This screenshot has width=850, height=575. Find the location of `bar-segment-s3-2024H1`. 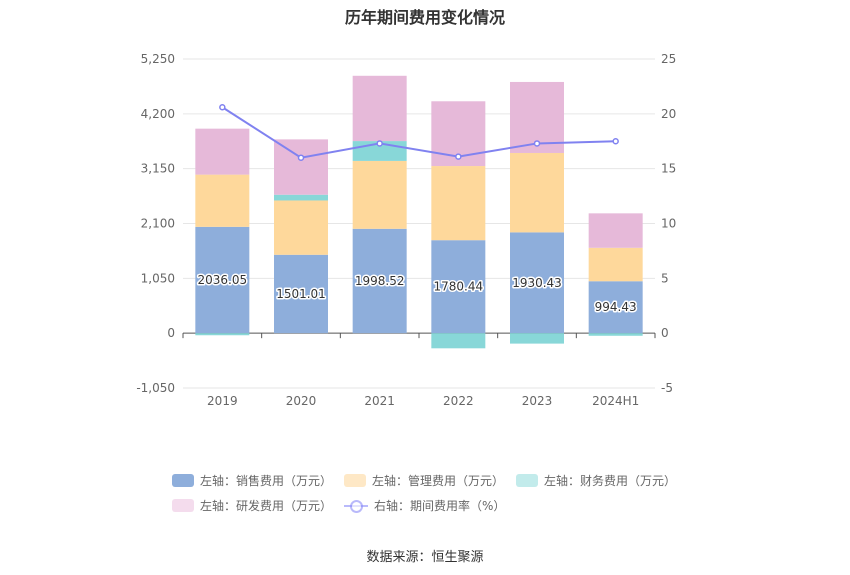

bar-segment-s3-2024H1 is located at coordinates (615, 230).